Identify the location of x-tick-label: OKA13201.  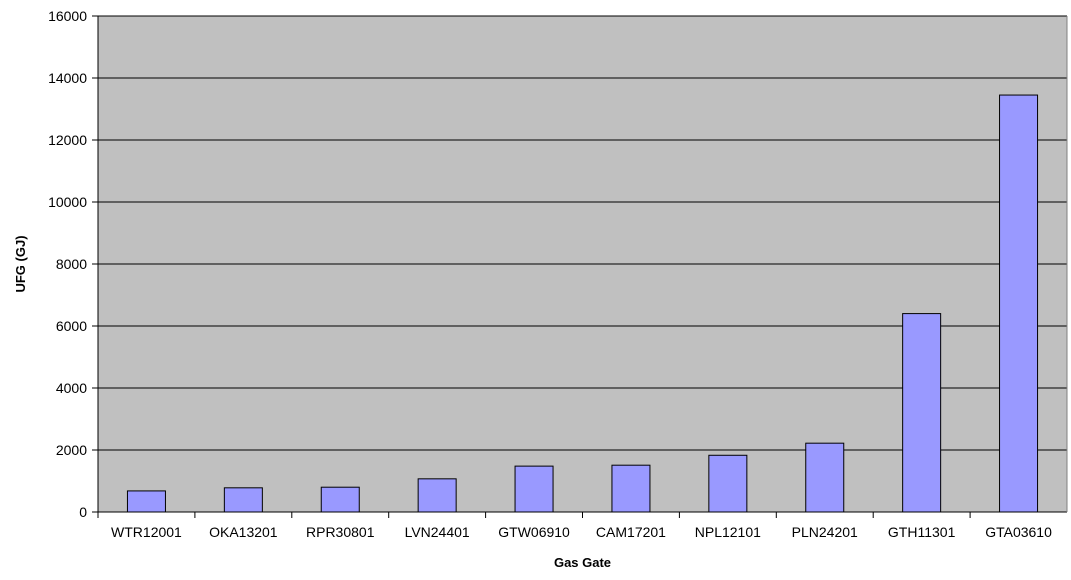
(243, 532).